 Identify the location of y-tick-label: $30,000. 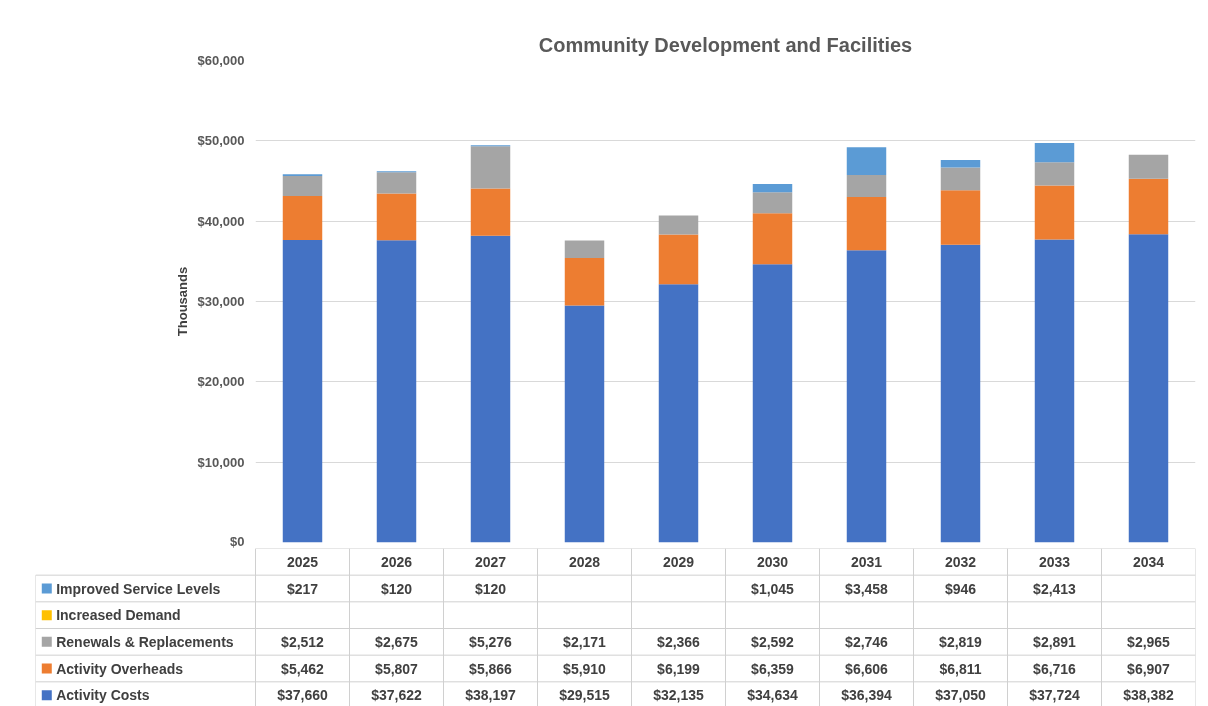
(221, 301).